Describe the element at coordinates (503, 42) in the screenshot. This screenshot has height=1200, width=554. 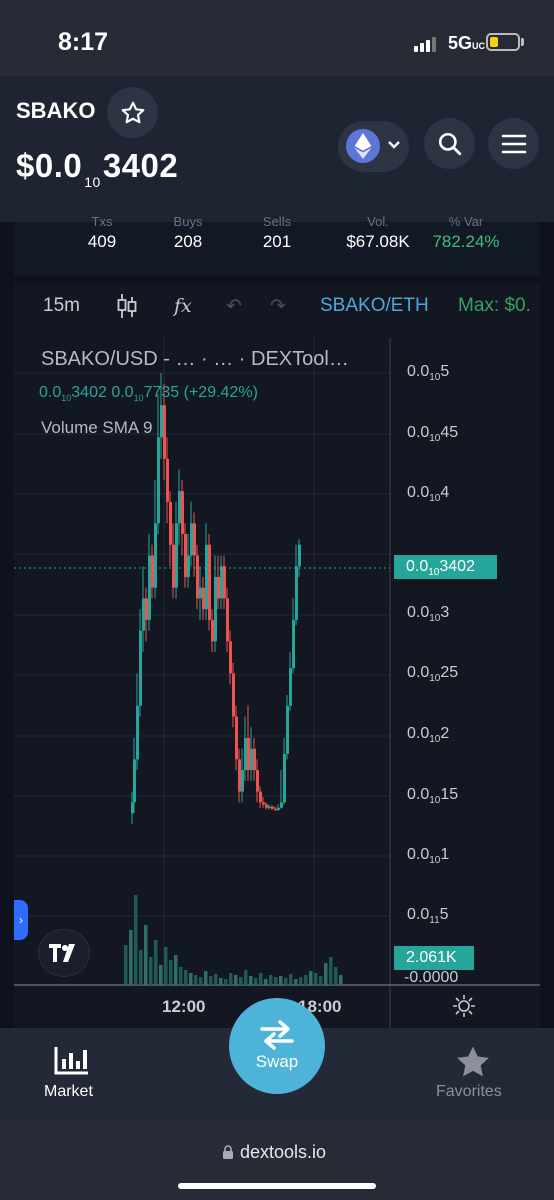
I see `battery-icon` at that location.